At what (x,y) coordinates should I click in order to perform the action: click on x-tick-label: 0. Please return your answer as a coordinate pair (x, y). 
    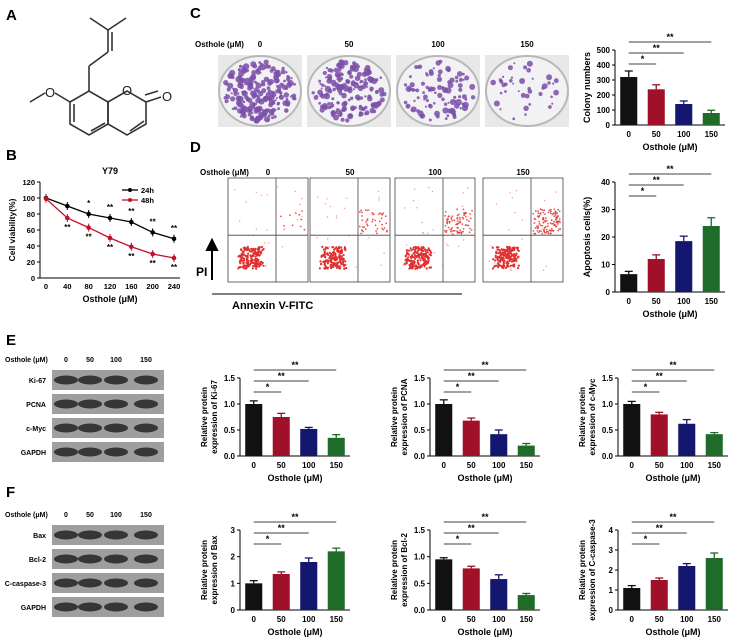
    Looking at the image, I should click on (632, 465).